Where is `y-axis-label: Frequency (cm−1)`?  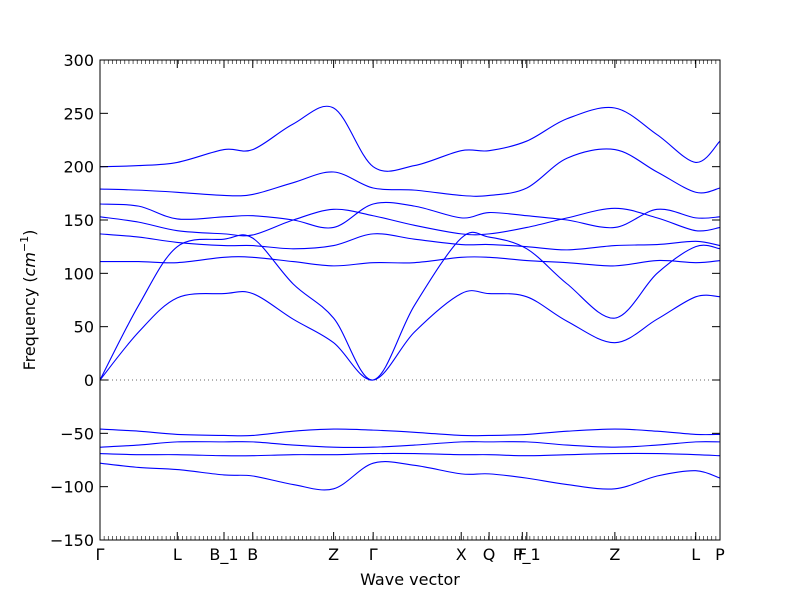
y-axis-label: Frequency (cm−1) is located at coordinates (28, 300).